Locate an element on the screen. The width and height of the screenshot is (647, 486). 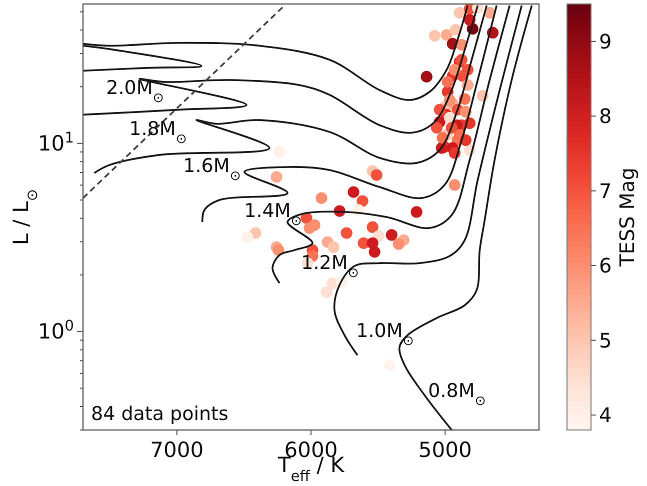
color-bar-title: TESS Mag is located at coordinates (627, 218).